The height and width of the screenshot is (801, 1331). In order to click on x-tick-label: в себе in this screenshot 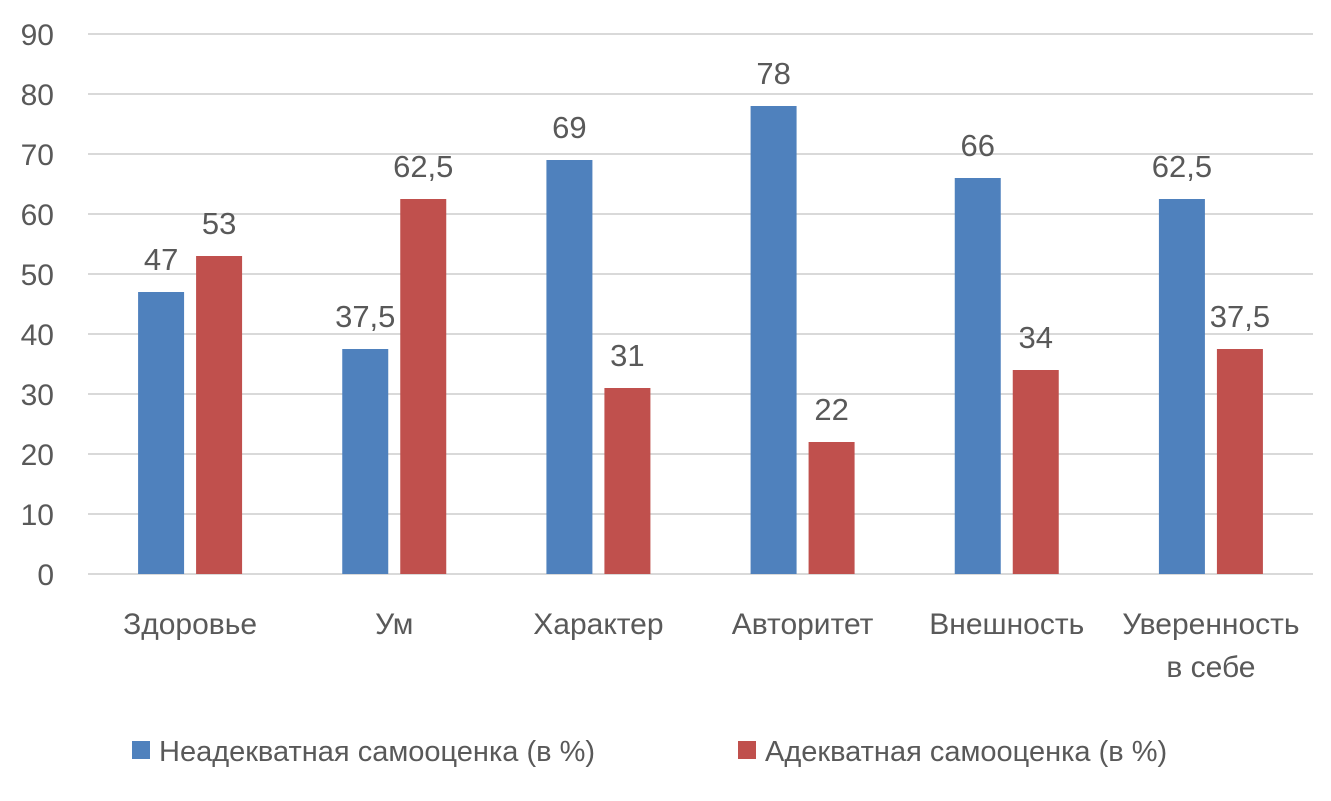, I will do `click(1210, 667)`.